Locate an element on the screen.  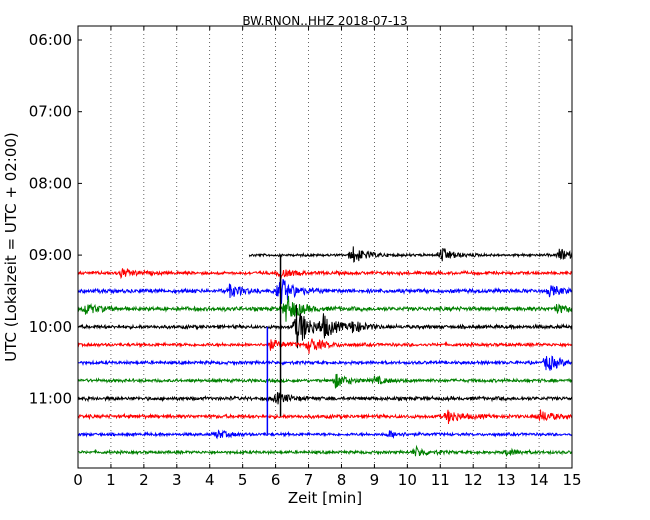
x-tick-label: 14 is located at coordinates (539, 480).